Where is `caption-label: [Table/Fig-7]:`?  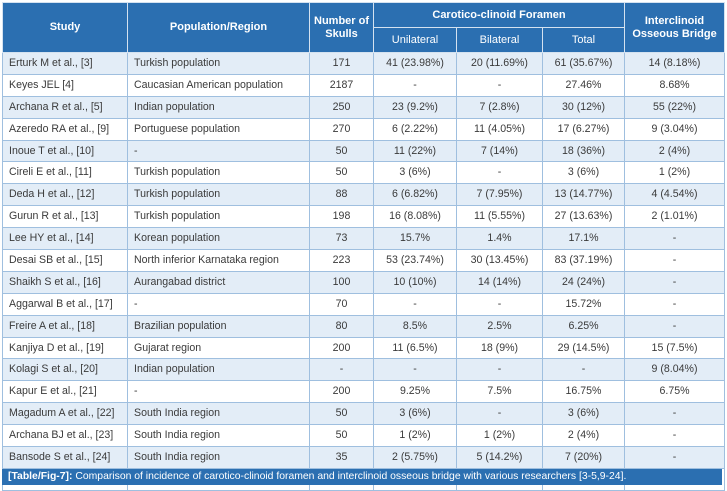
caption-label: [Table/Fig-7]: is located at coordinates (40, 476).